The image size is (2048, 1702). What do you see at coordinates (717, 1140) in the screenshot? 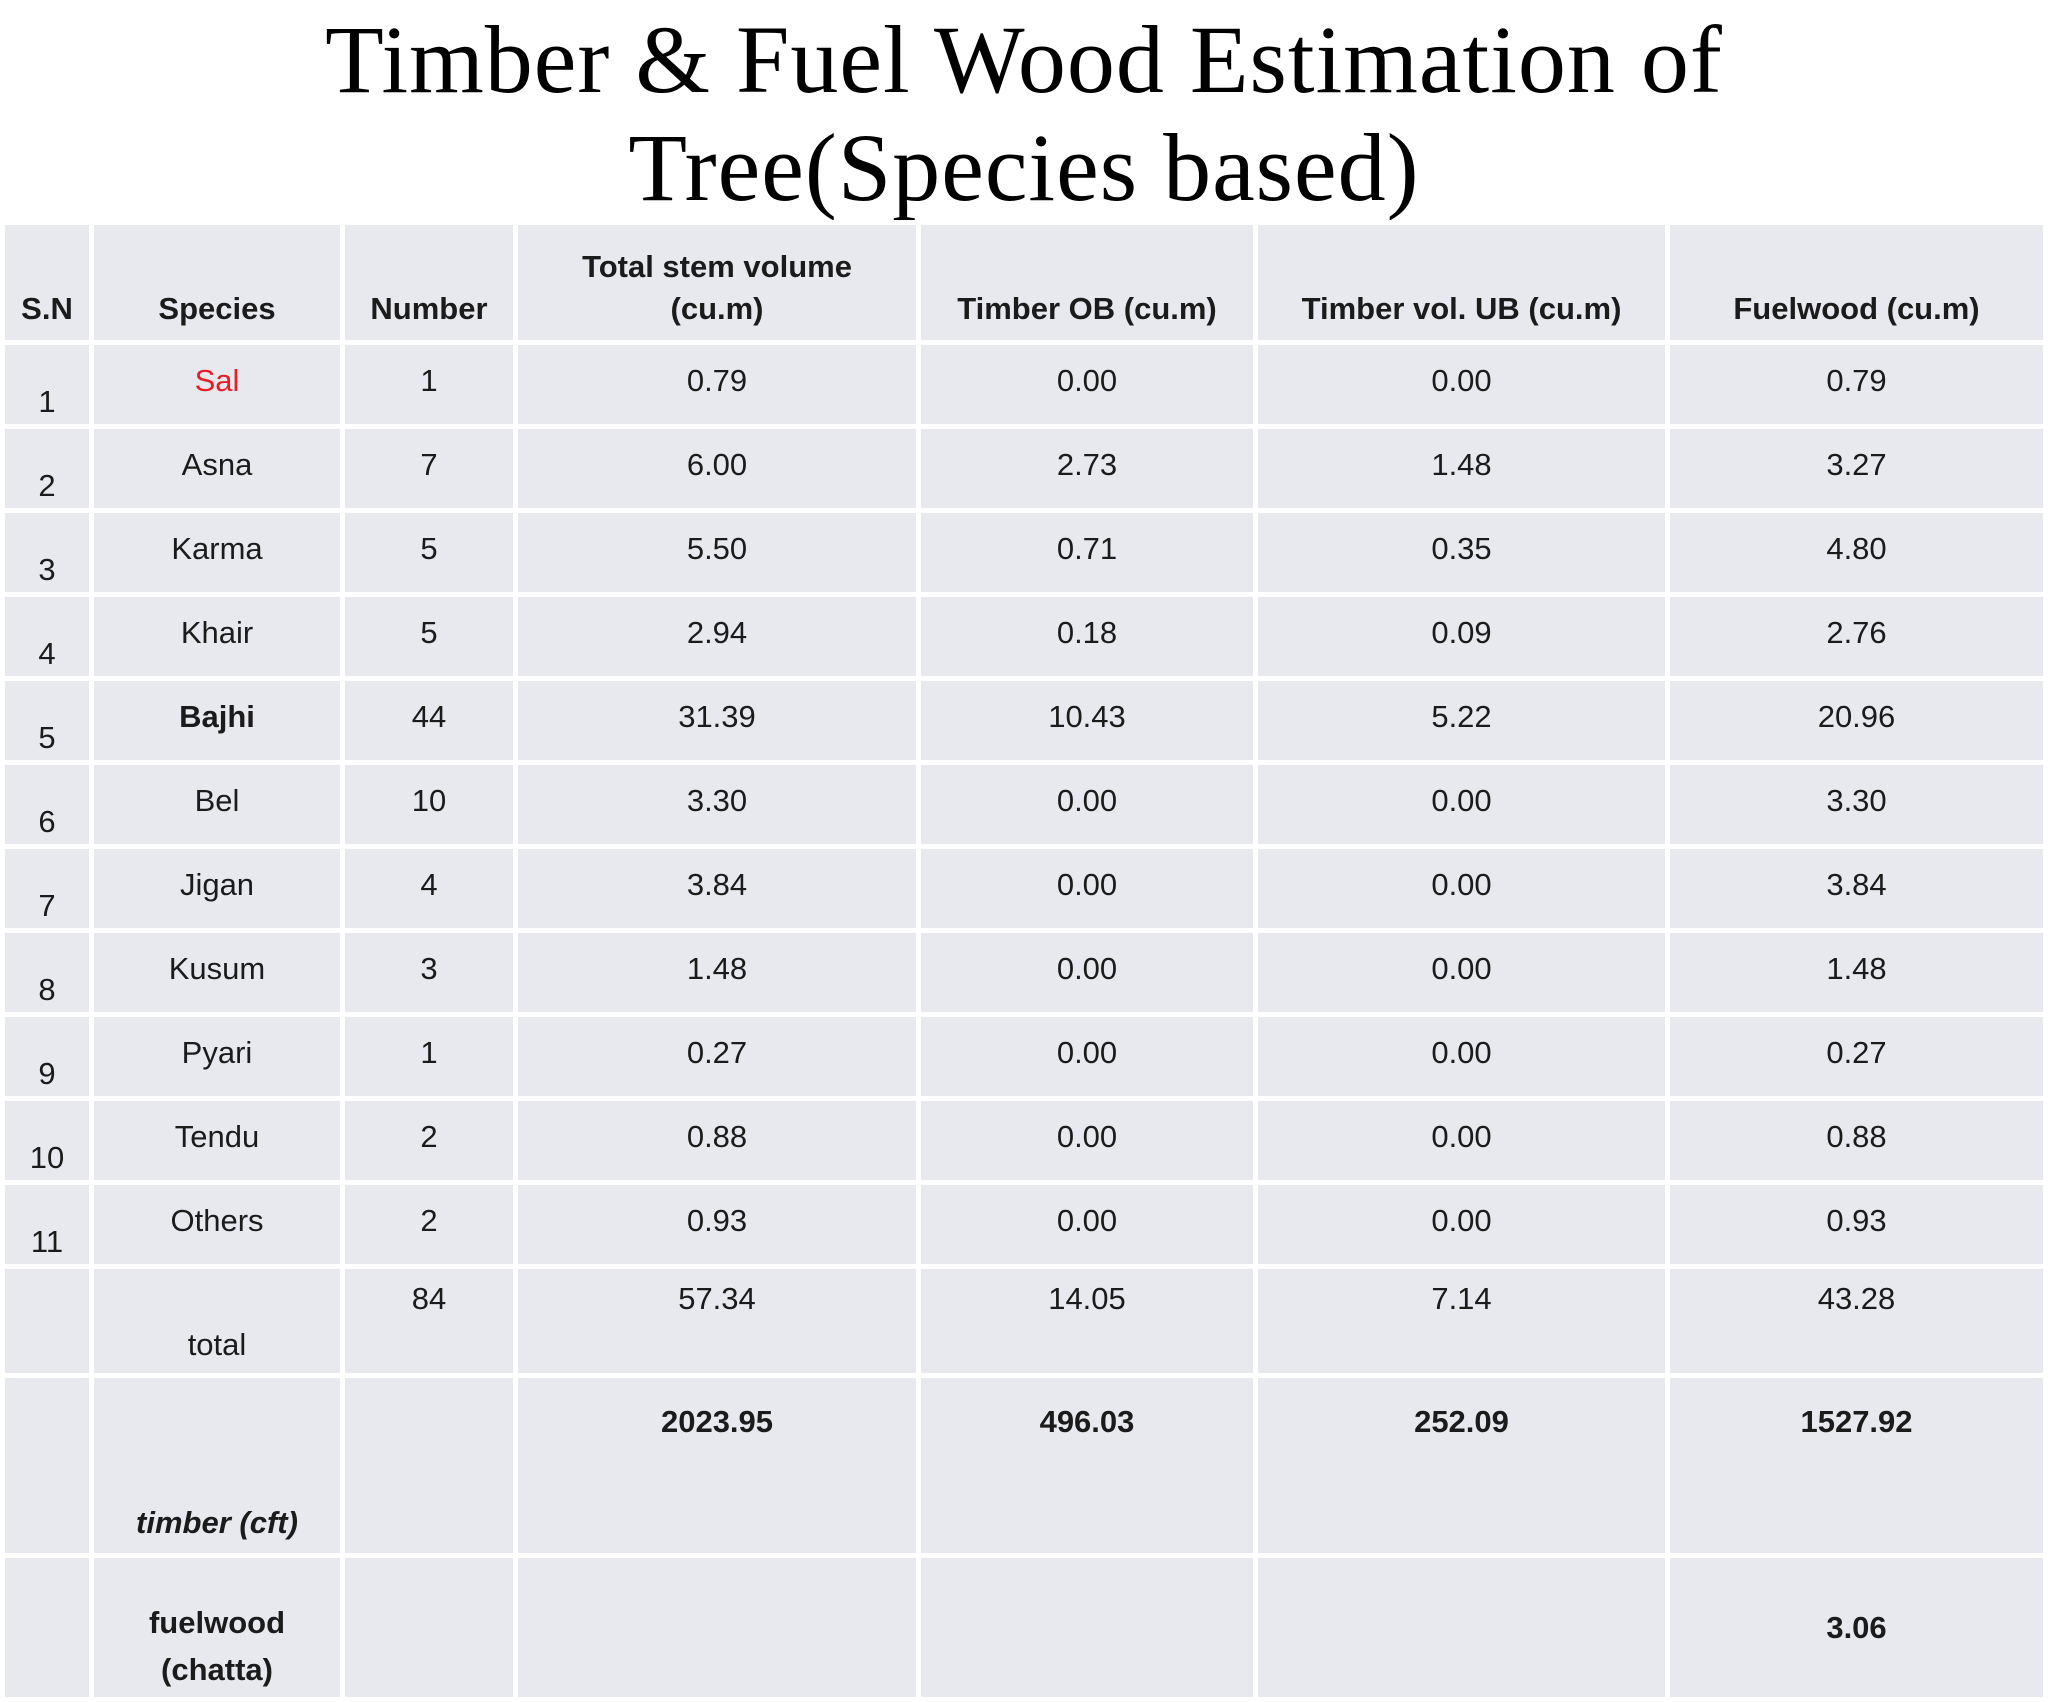
I see `cell-stem: 0.88` at bounding box center [717, 1140].